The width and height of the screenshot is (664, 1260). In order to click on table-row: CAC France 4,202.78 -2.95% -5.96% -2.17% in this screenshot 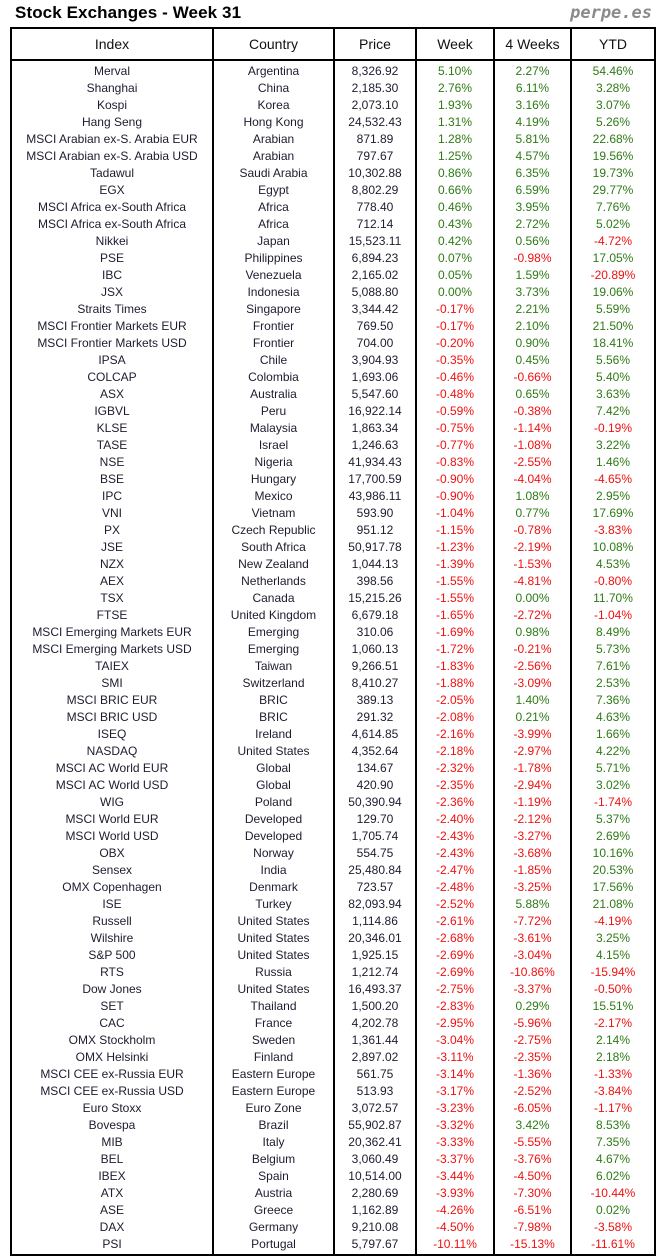, I will do `click(333, 1023)`.